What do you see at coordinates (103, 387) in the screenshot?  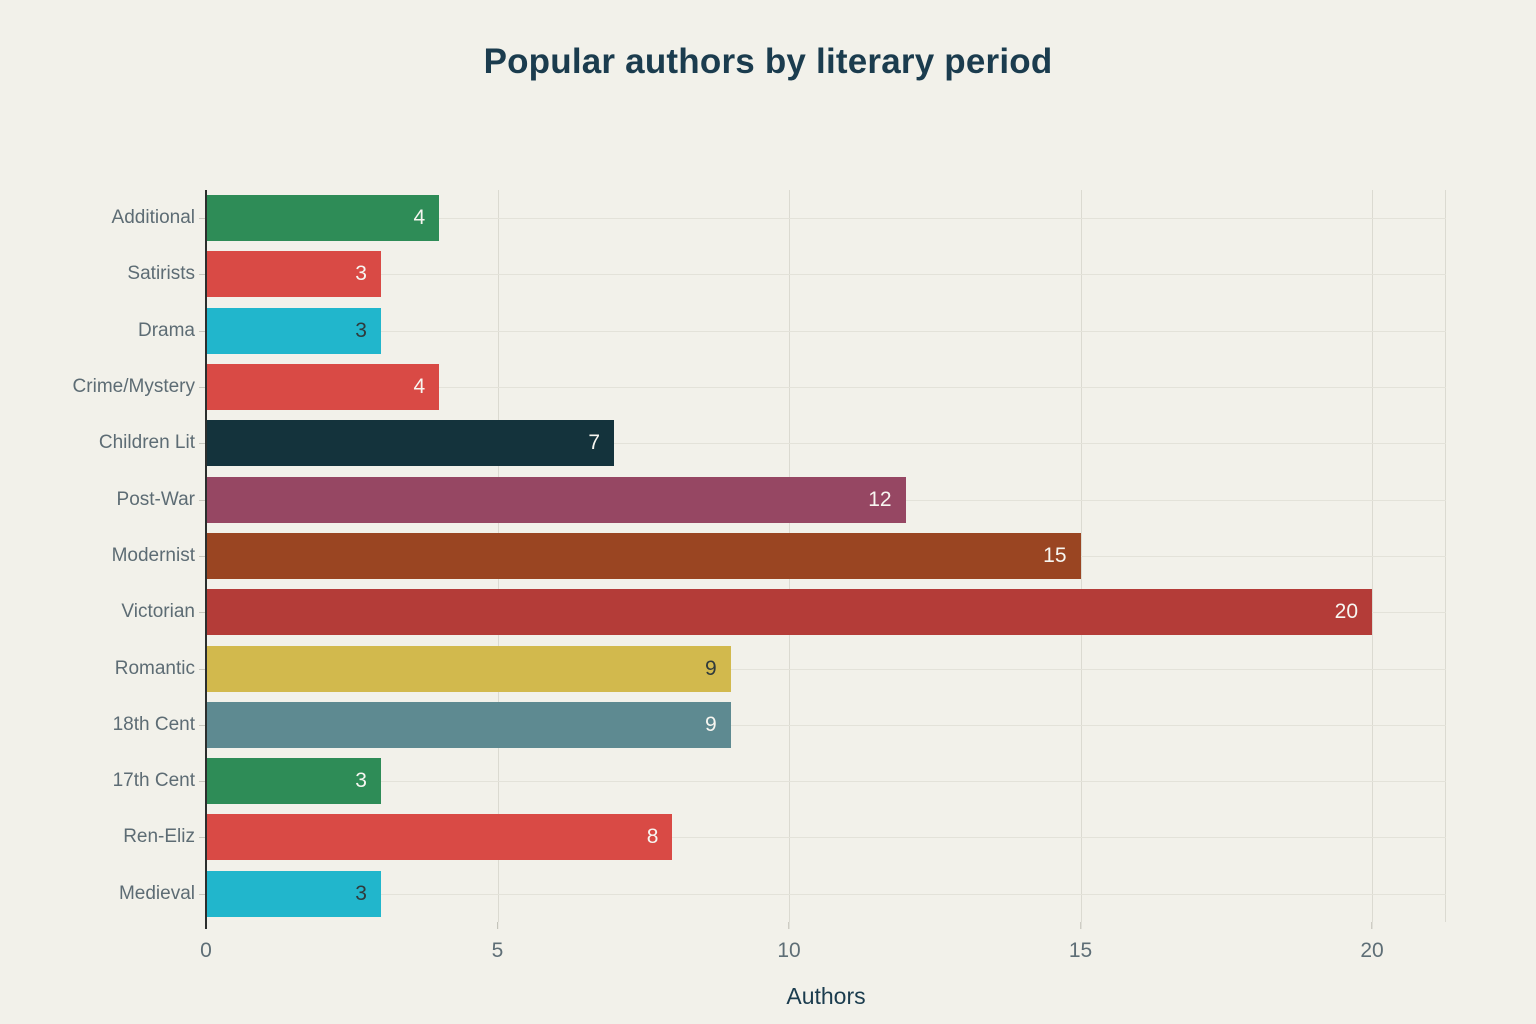 I see `category-label: Crime/Mystery` at bounding box center [103, 387].